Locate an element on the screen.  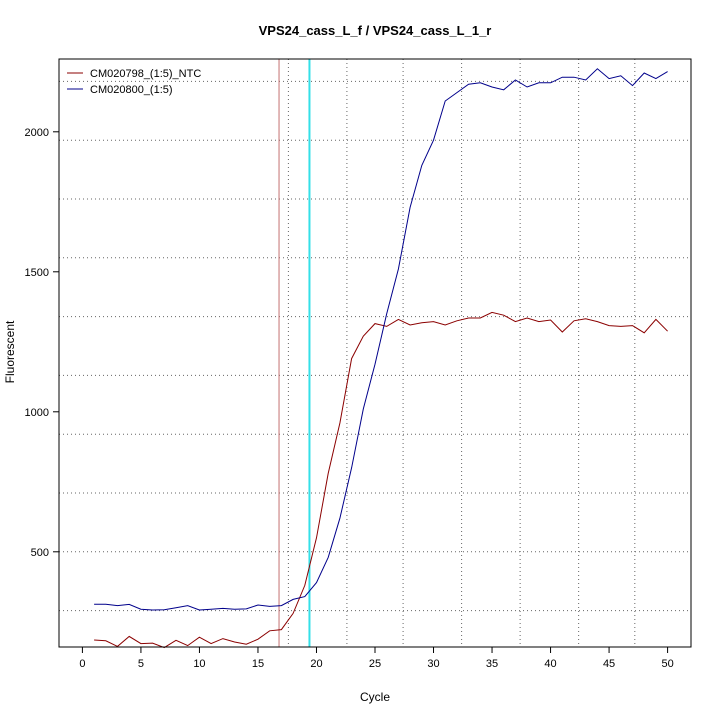
x-axis-label: Cycle is located at coordinates (375, 697).